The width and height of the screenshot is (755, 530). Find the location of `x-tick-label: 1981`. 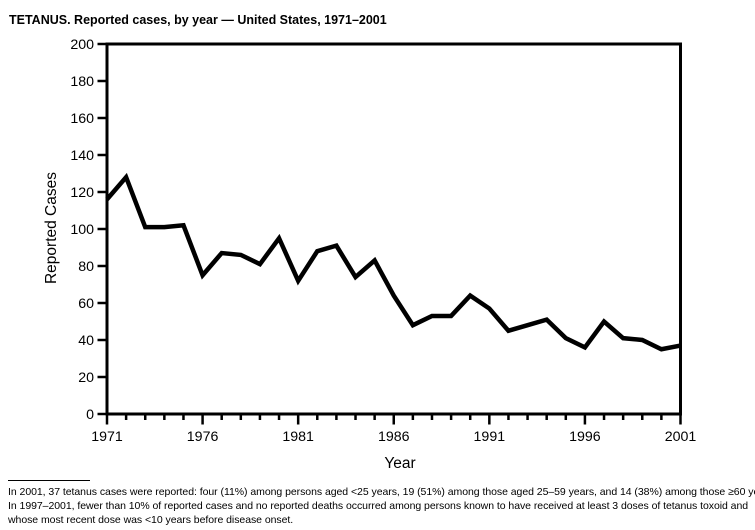

x-tick-label: 1981 is located at coordinates (298, 437).